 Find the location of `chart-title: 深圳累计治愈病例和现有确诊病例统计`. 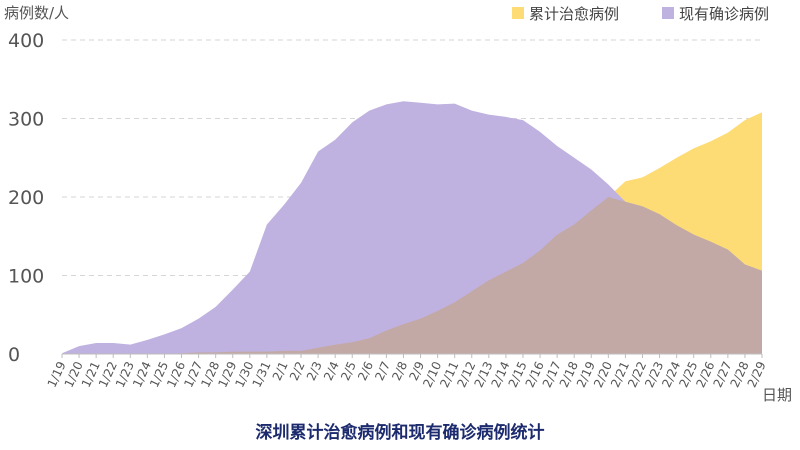

chart-title: 深圳累计治愈病例和现有确诊病例统计 is located at coordinates (400, 433).